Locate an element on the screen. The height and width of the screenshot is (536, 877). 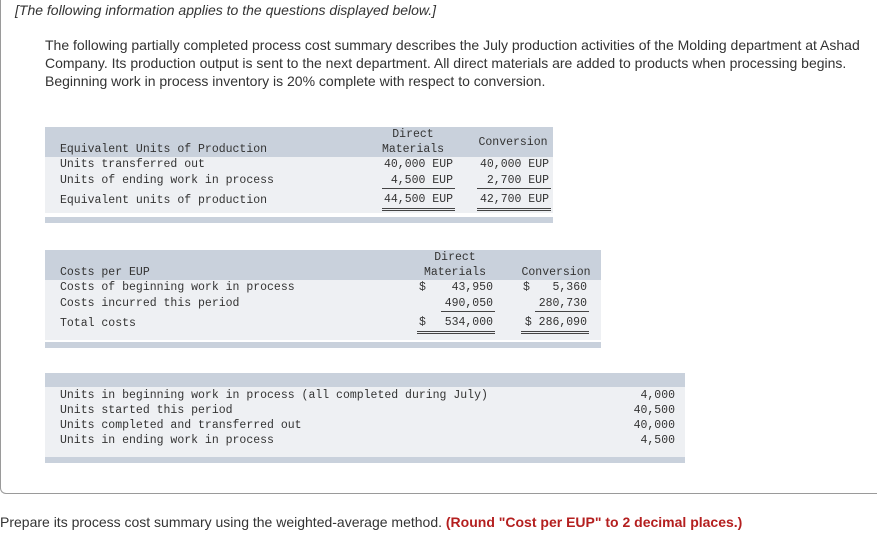
cost-row-conv-symbol: $ is located at coordinates (526, 287).